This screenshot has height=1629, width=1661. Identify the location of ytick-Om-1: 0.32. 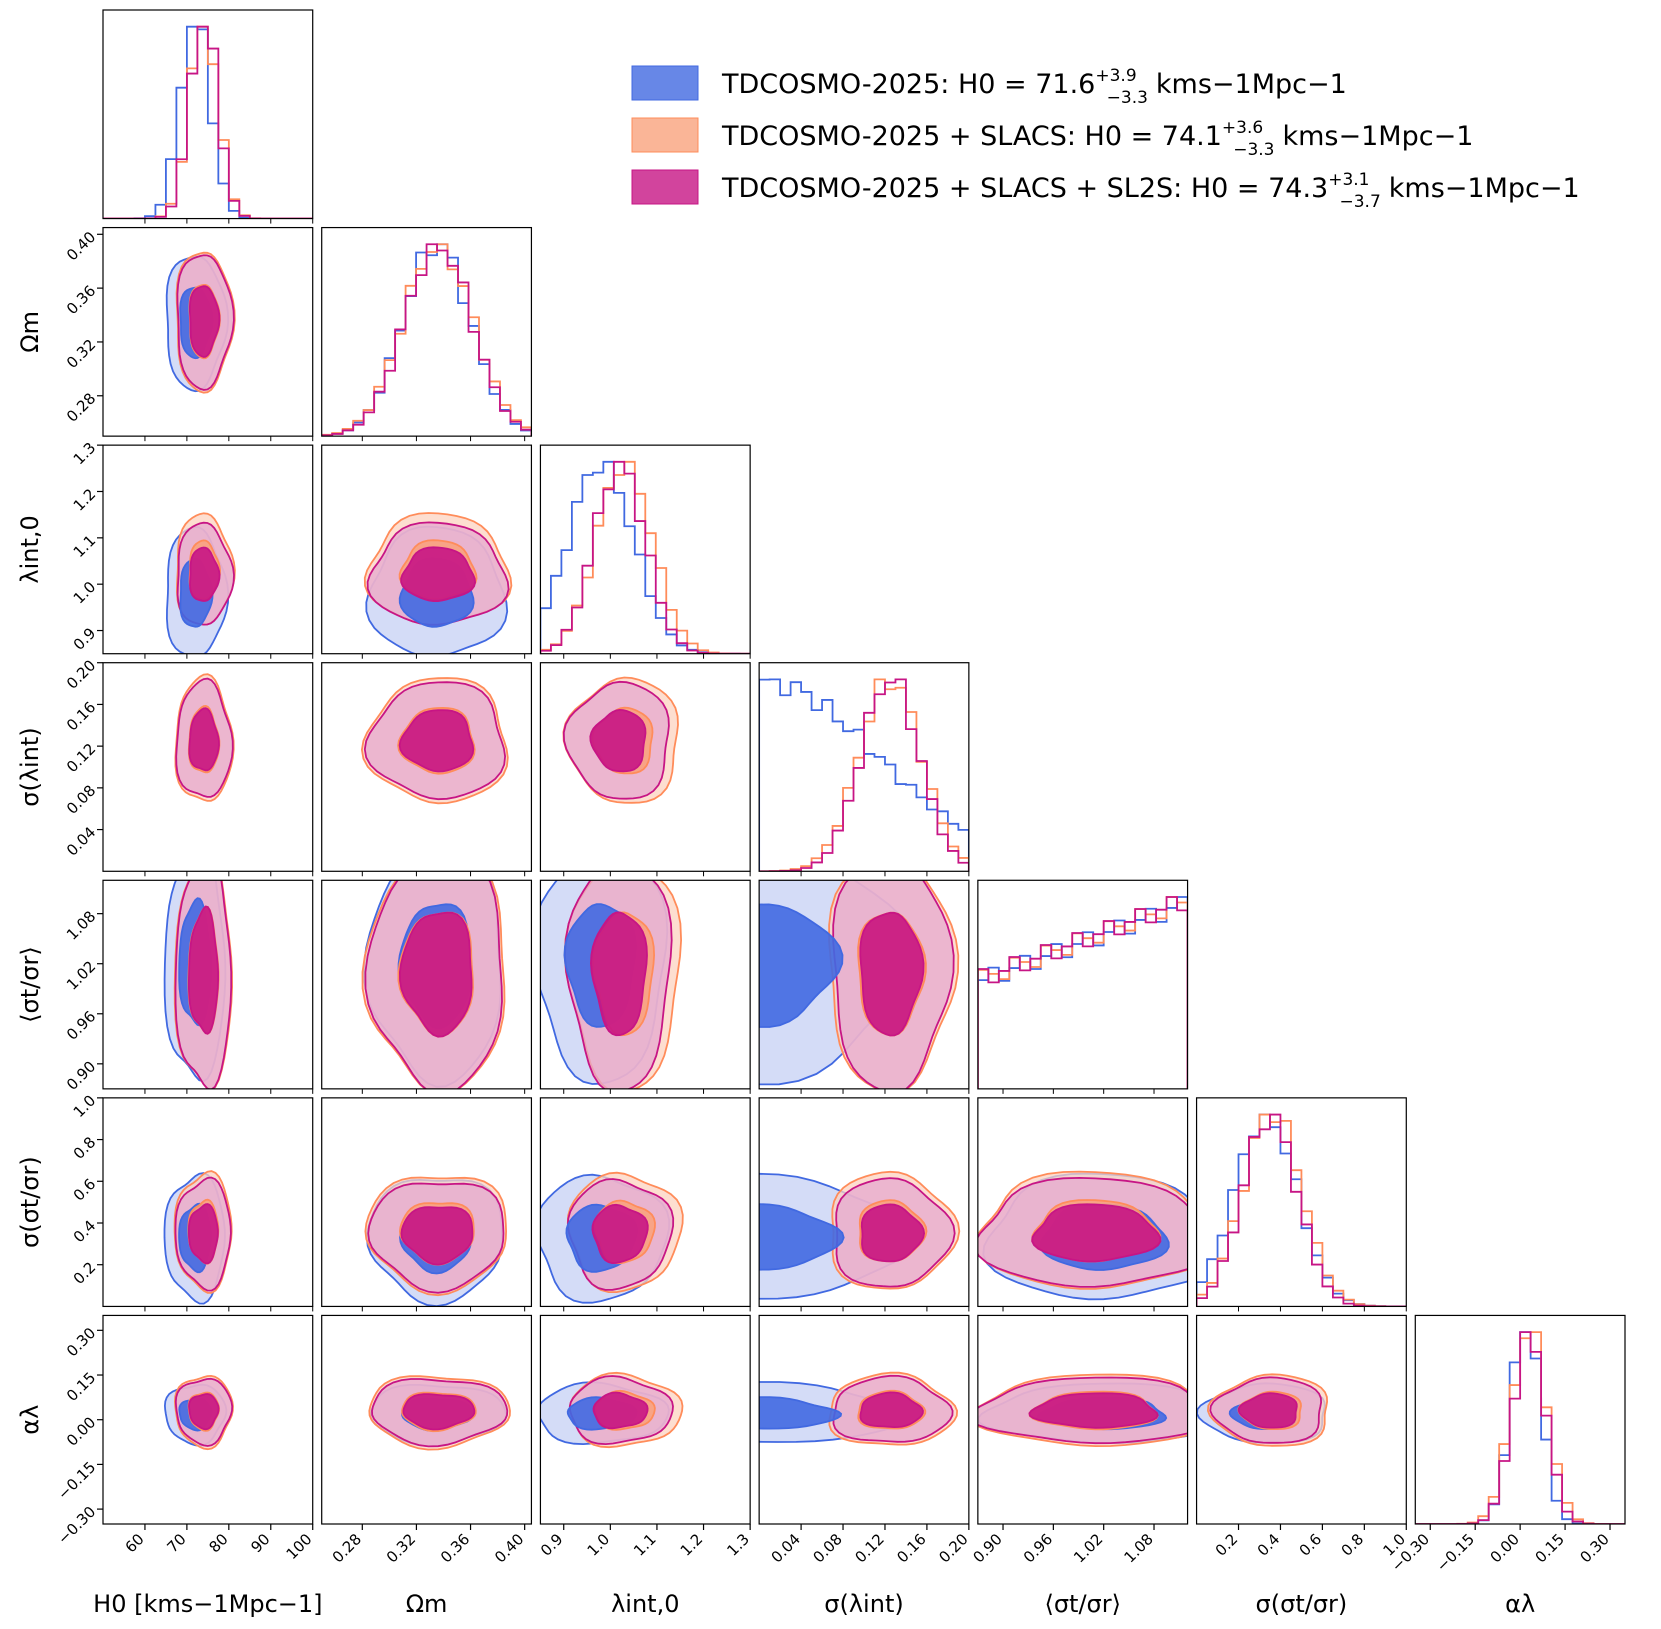
(81, 354).